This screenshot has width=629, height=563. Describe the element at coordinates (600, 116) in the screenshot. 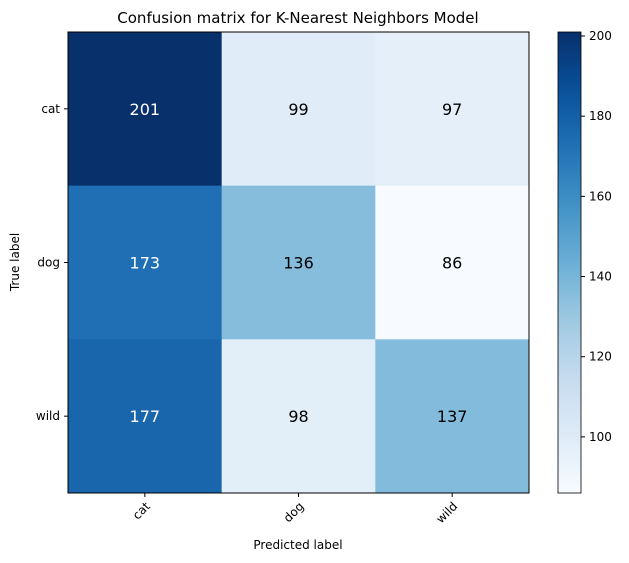

I see `colorbar-tick-label: 180` at that location.